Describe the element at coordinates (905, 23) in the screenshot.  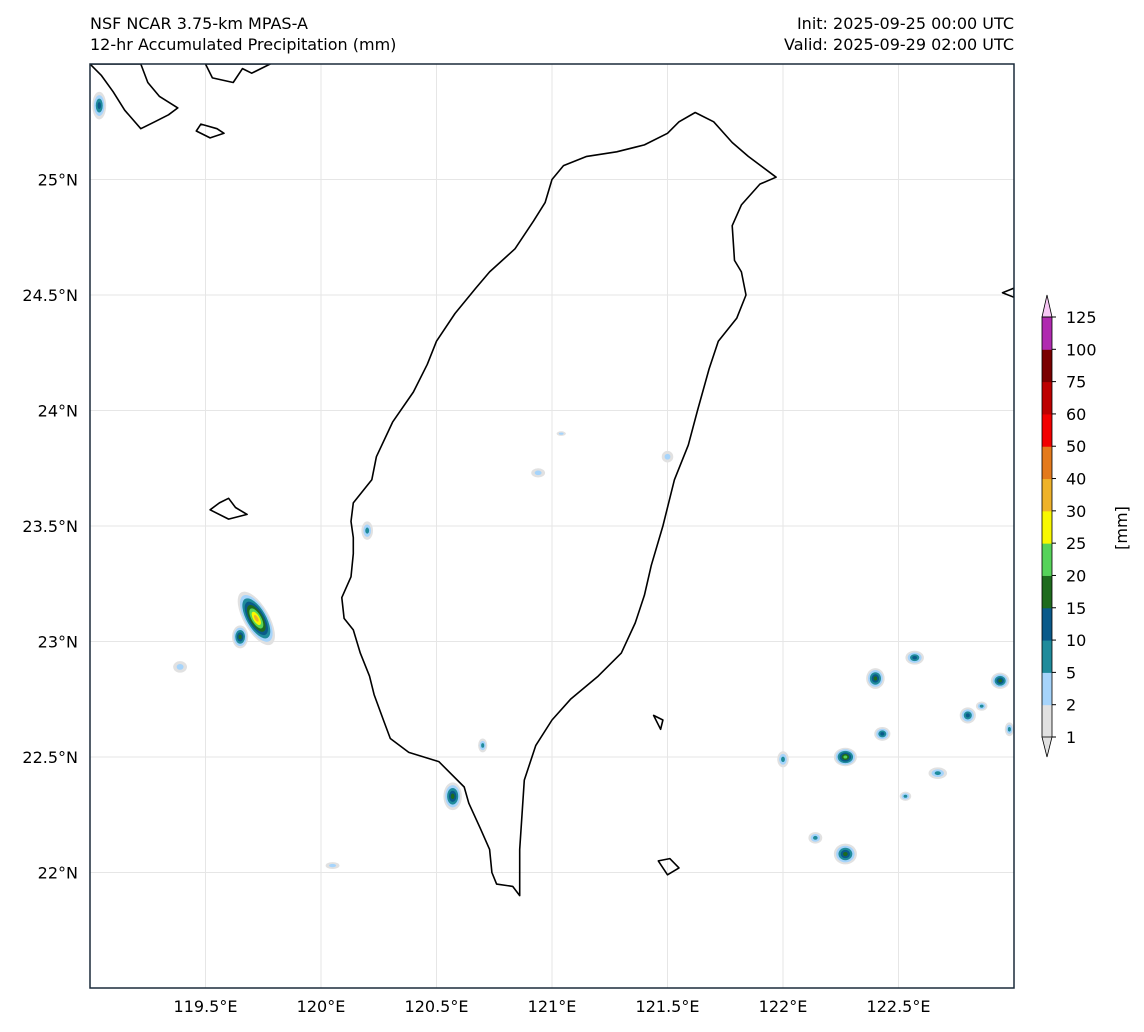
I see `init-time: Init: 2025-09-25 00:00 UTC` at that location.